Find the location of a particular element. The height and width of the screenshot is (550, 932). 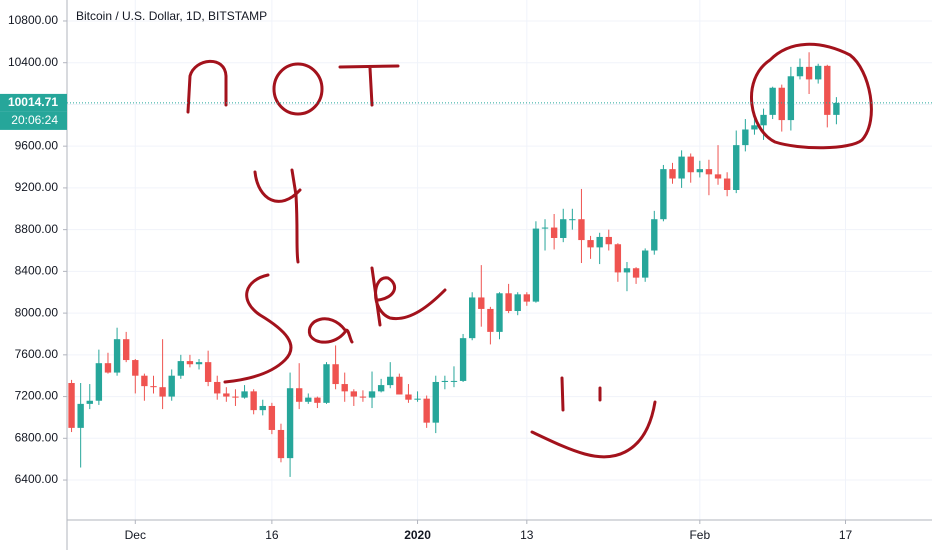

x-tick-label: 13 is located at coordinates (527, 535).